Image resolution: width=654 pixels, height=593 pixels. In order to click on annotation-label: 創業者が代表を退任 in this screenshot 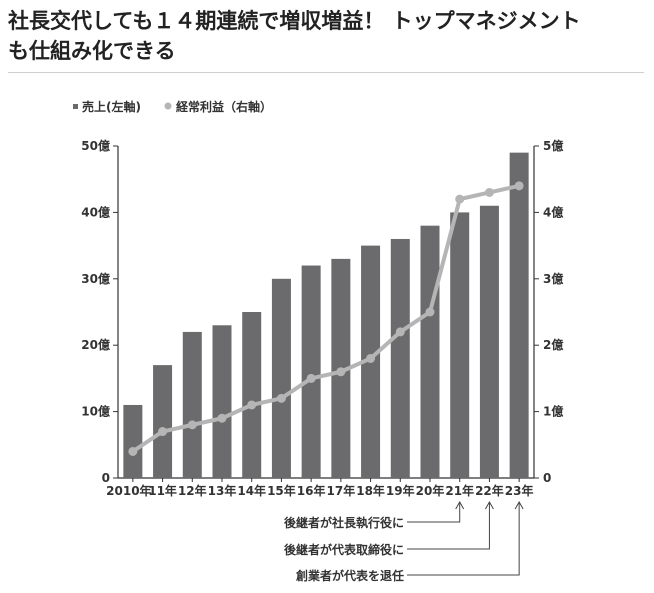, I will do `click(349, 575)`.